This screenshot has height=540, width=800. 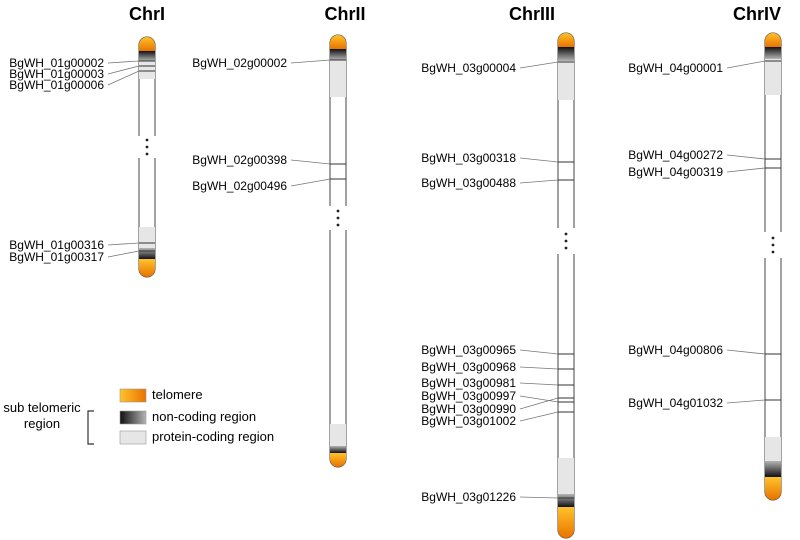 I want to click on legend-swatch-telomere, so click(x=133, y=395).